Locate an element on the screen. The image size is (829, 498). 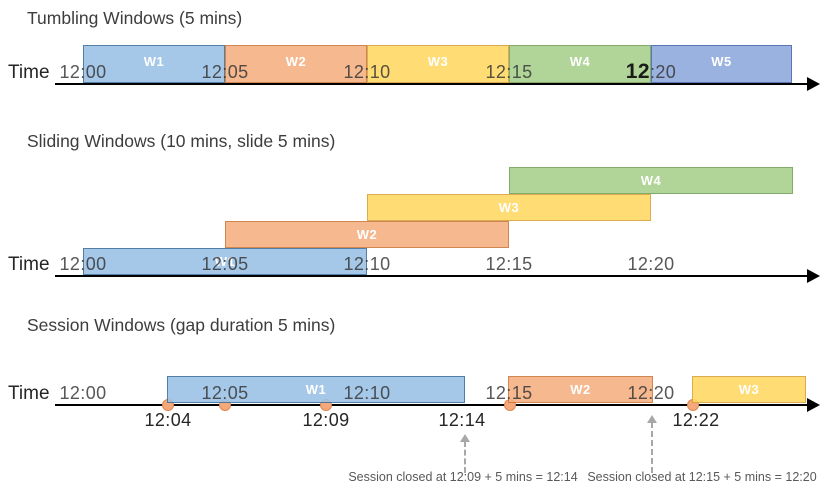
window-box-w5: W5 is located at coordinates (721, 64).